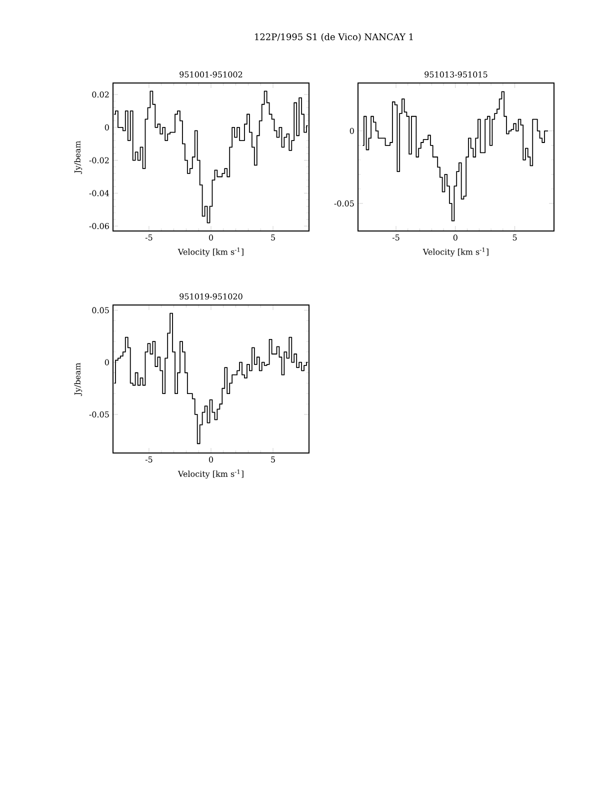 The height and width of the screenshot is (792, 612). What do you see at coordinates (99, 193) in the screenshot?
I see `y-tick-label: -0.04` at bounding box center [99, 193].